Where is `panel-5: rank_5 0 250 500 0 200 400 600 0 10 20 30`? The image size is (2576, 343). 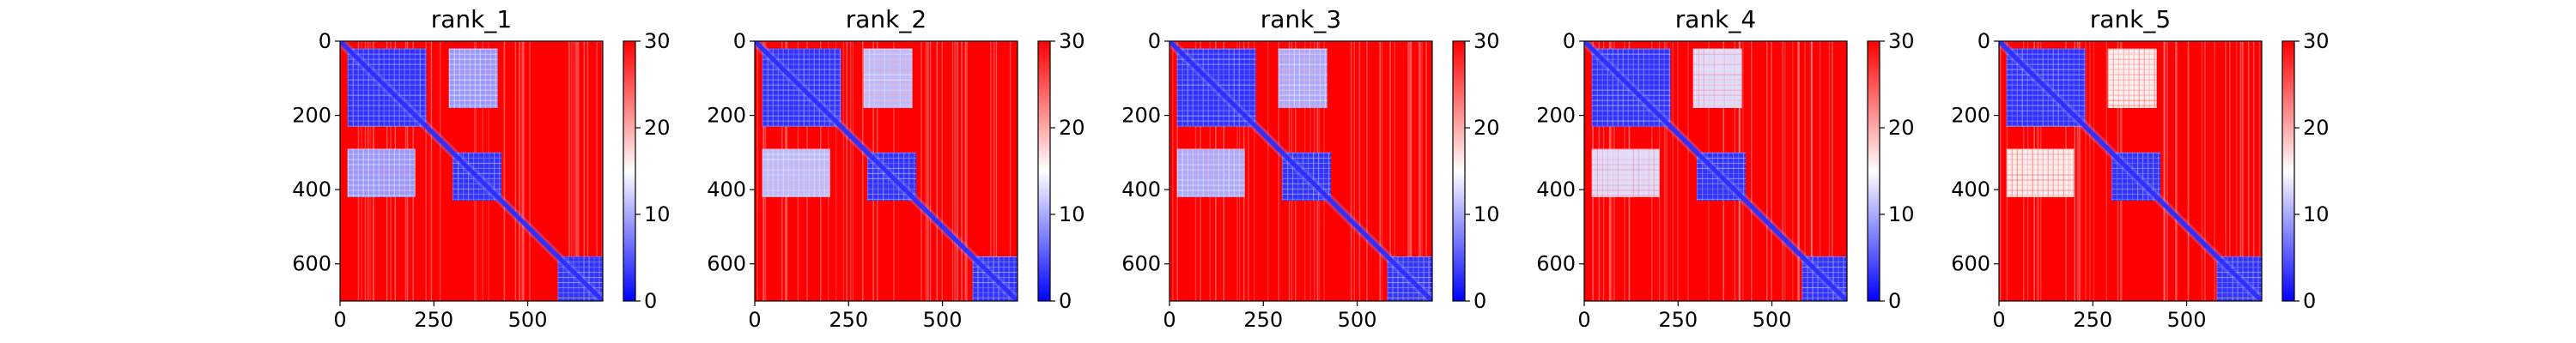
panel-5: rank_5 0 250 500 0 200 400 600 0 10 20 30 is located at coordinates (2140, 168).